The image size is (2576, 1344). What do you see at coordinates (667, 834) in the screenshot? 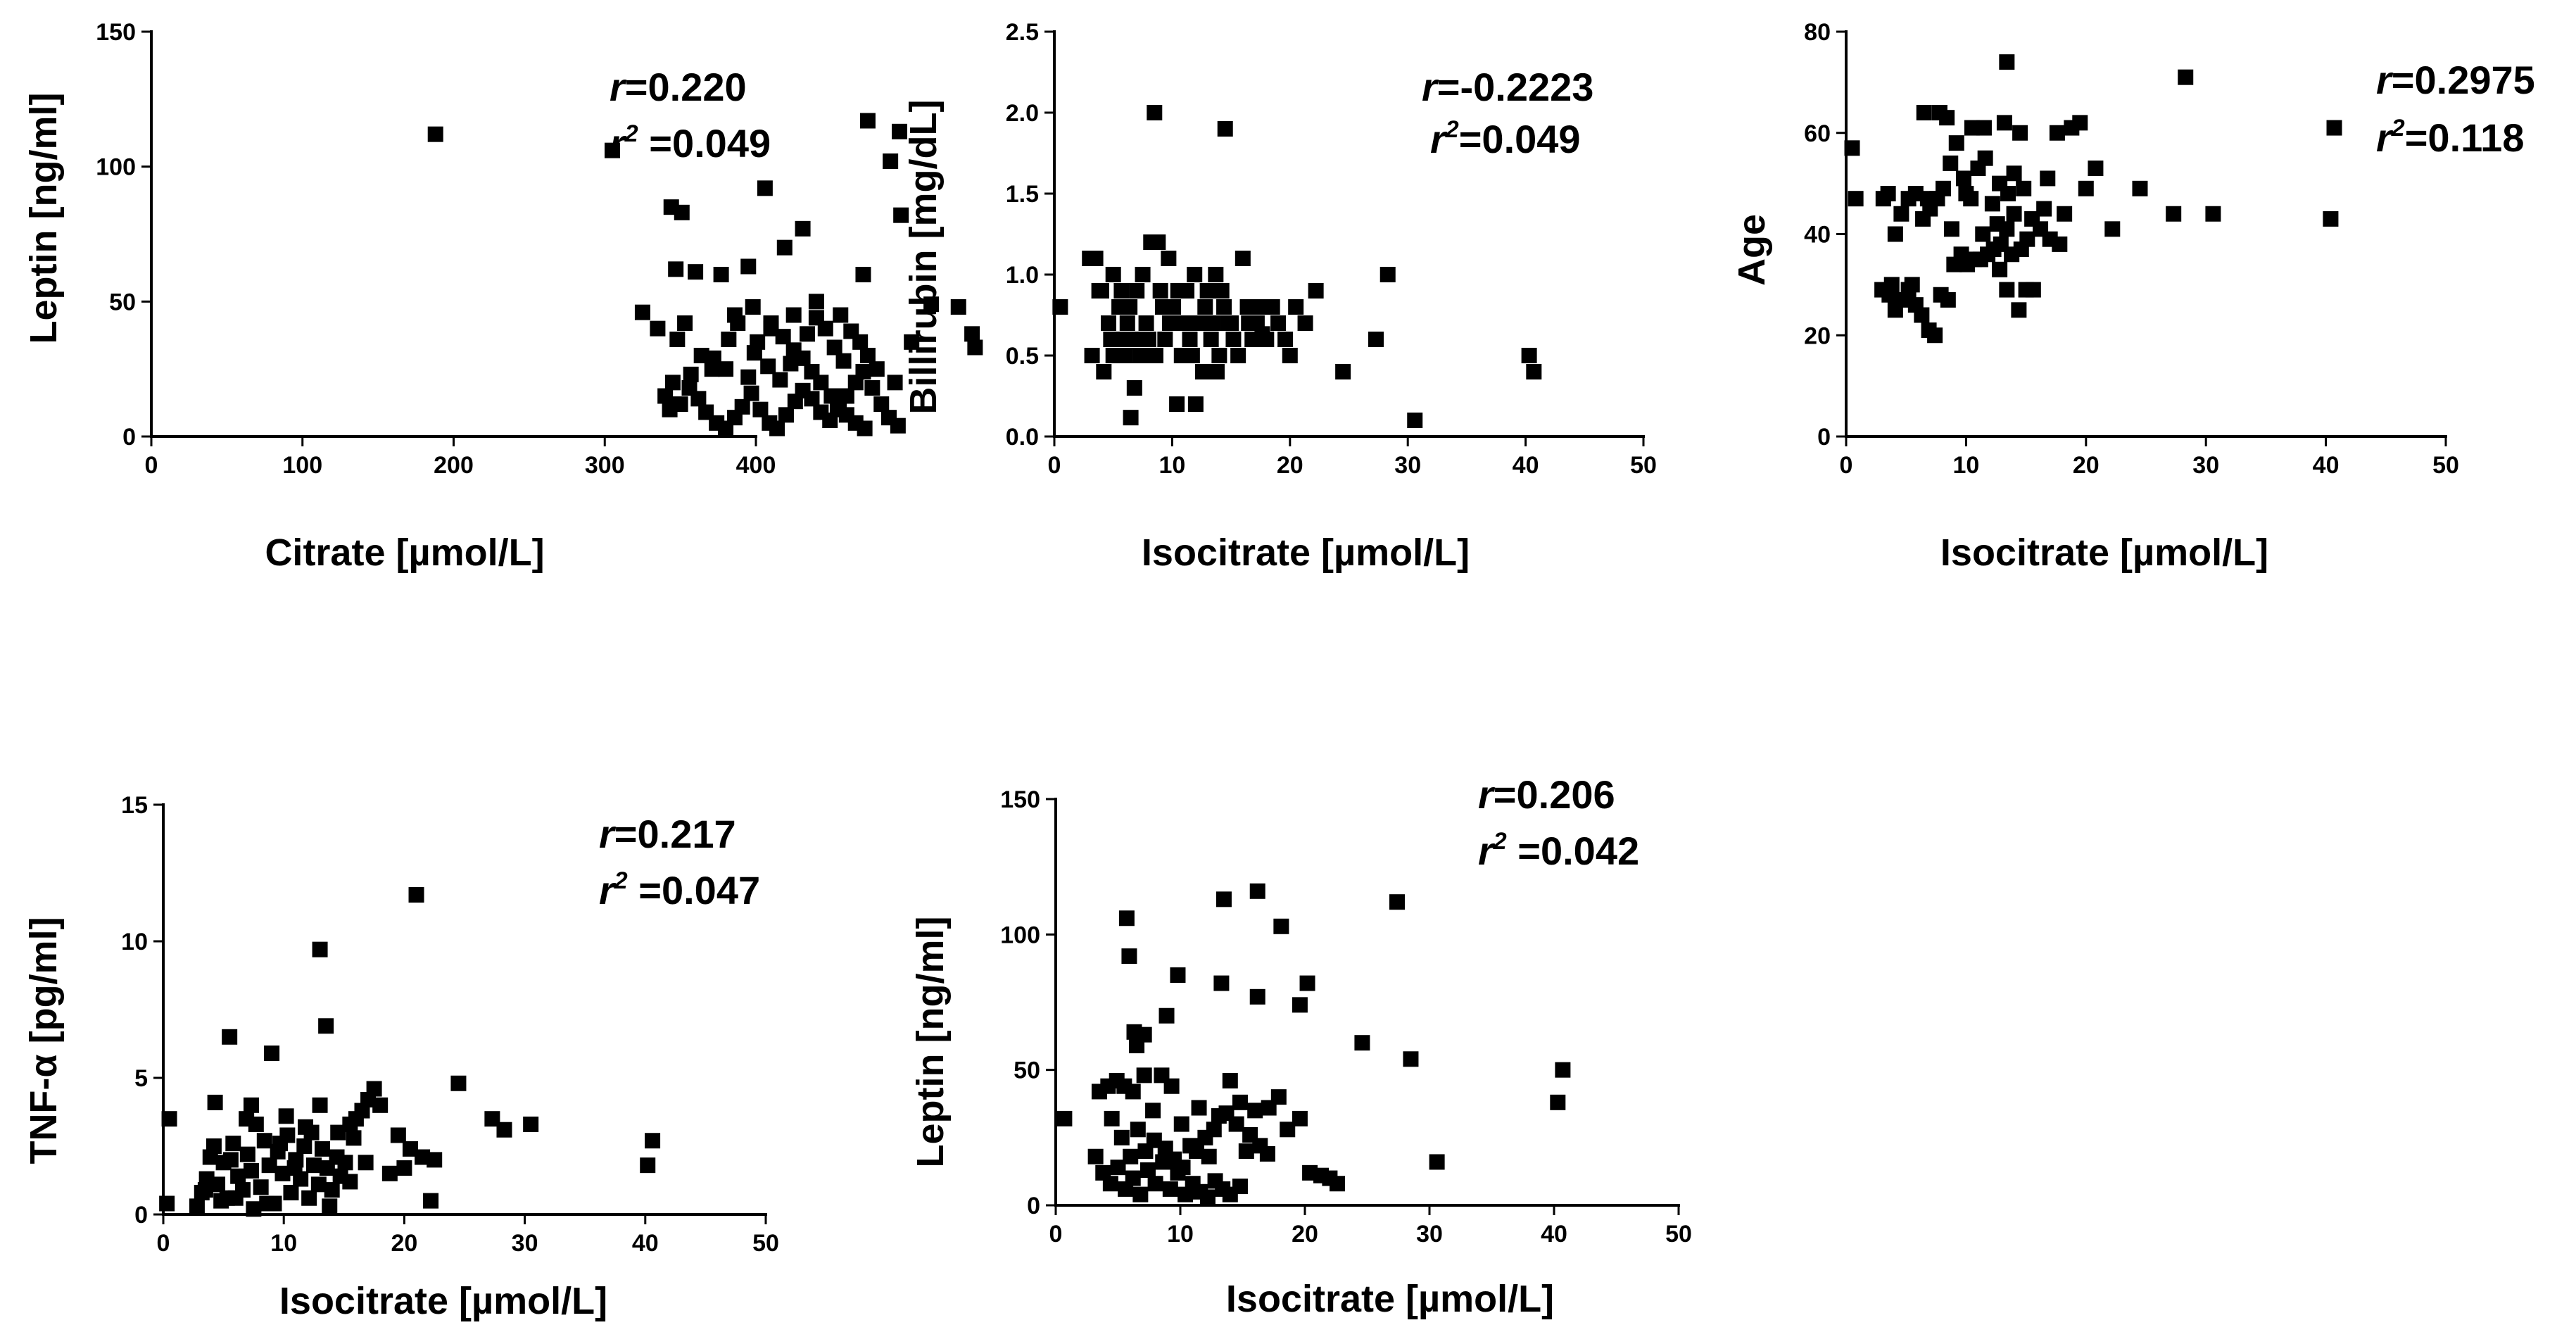
I see `r-annotation: r=0.217` at bounding box center [667, 834].